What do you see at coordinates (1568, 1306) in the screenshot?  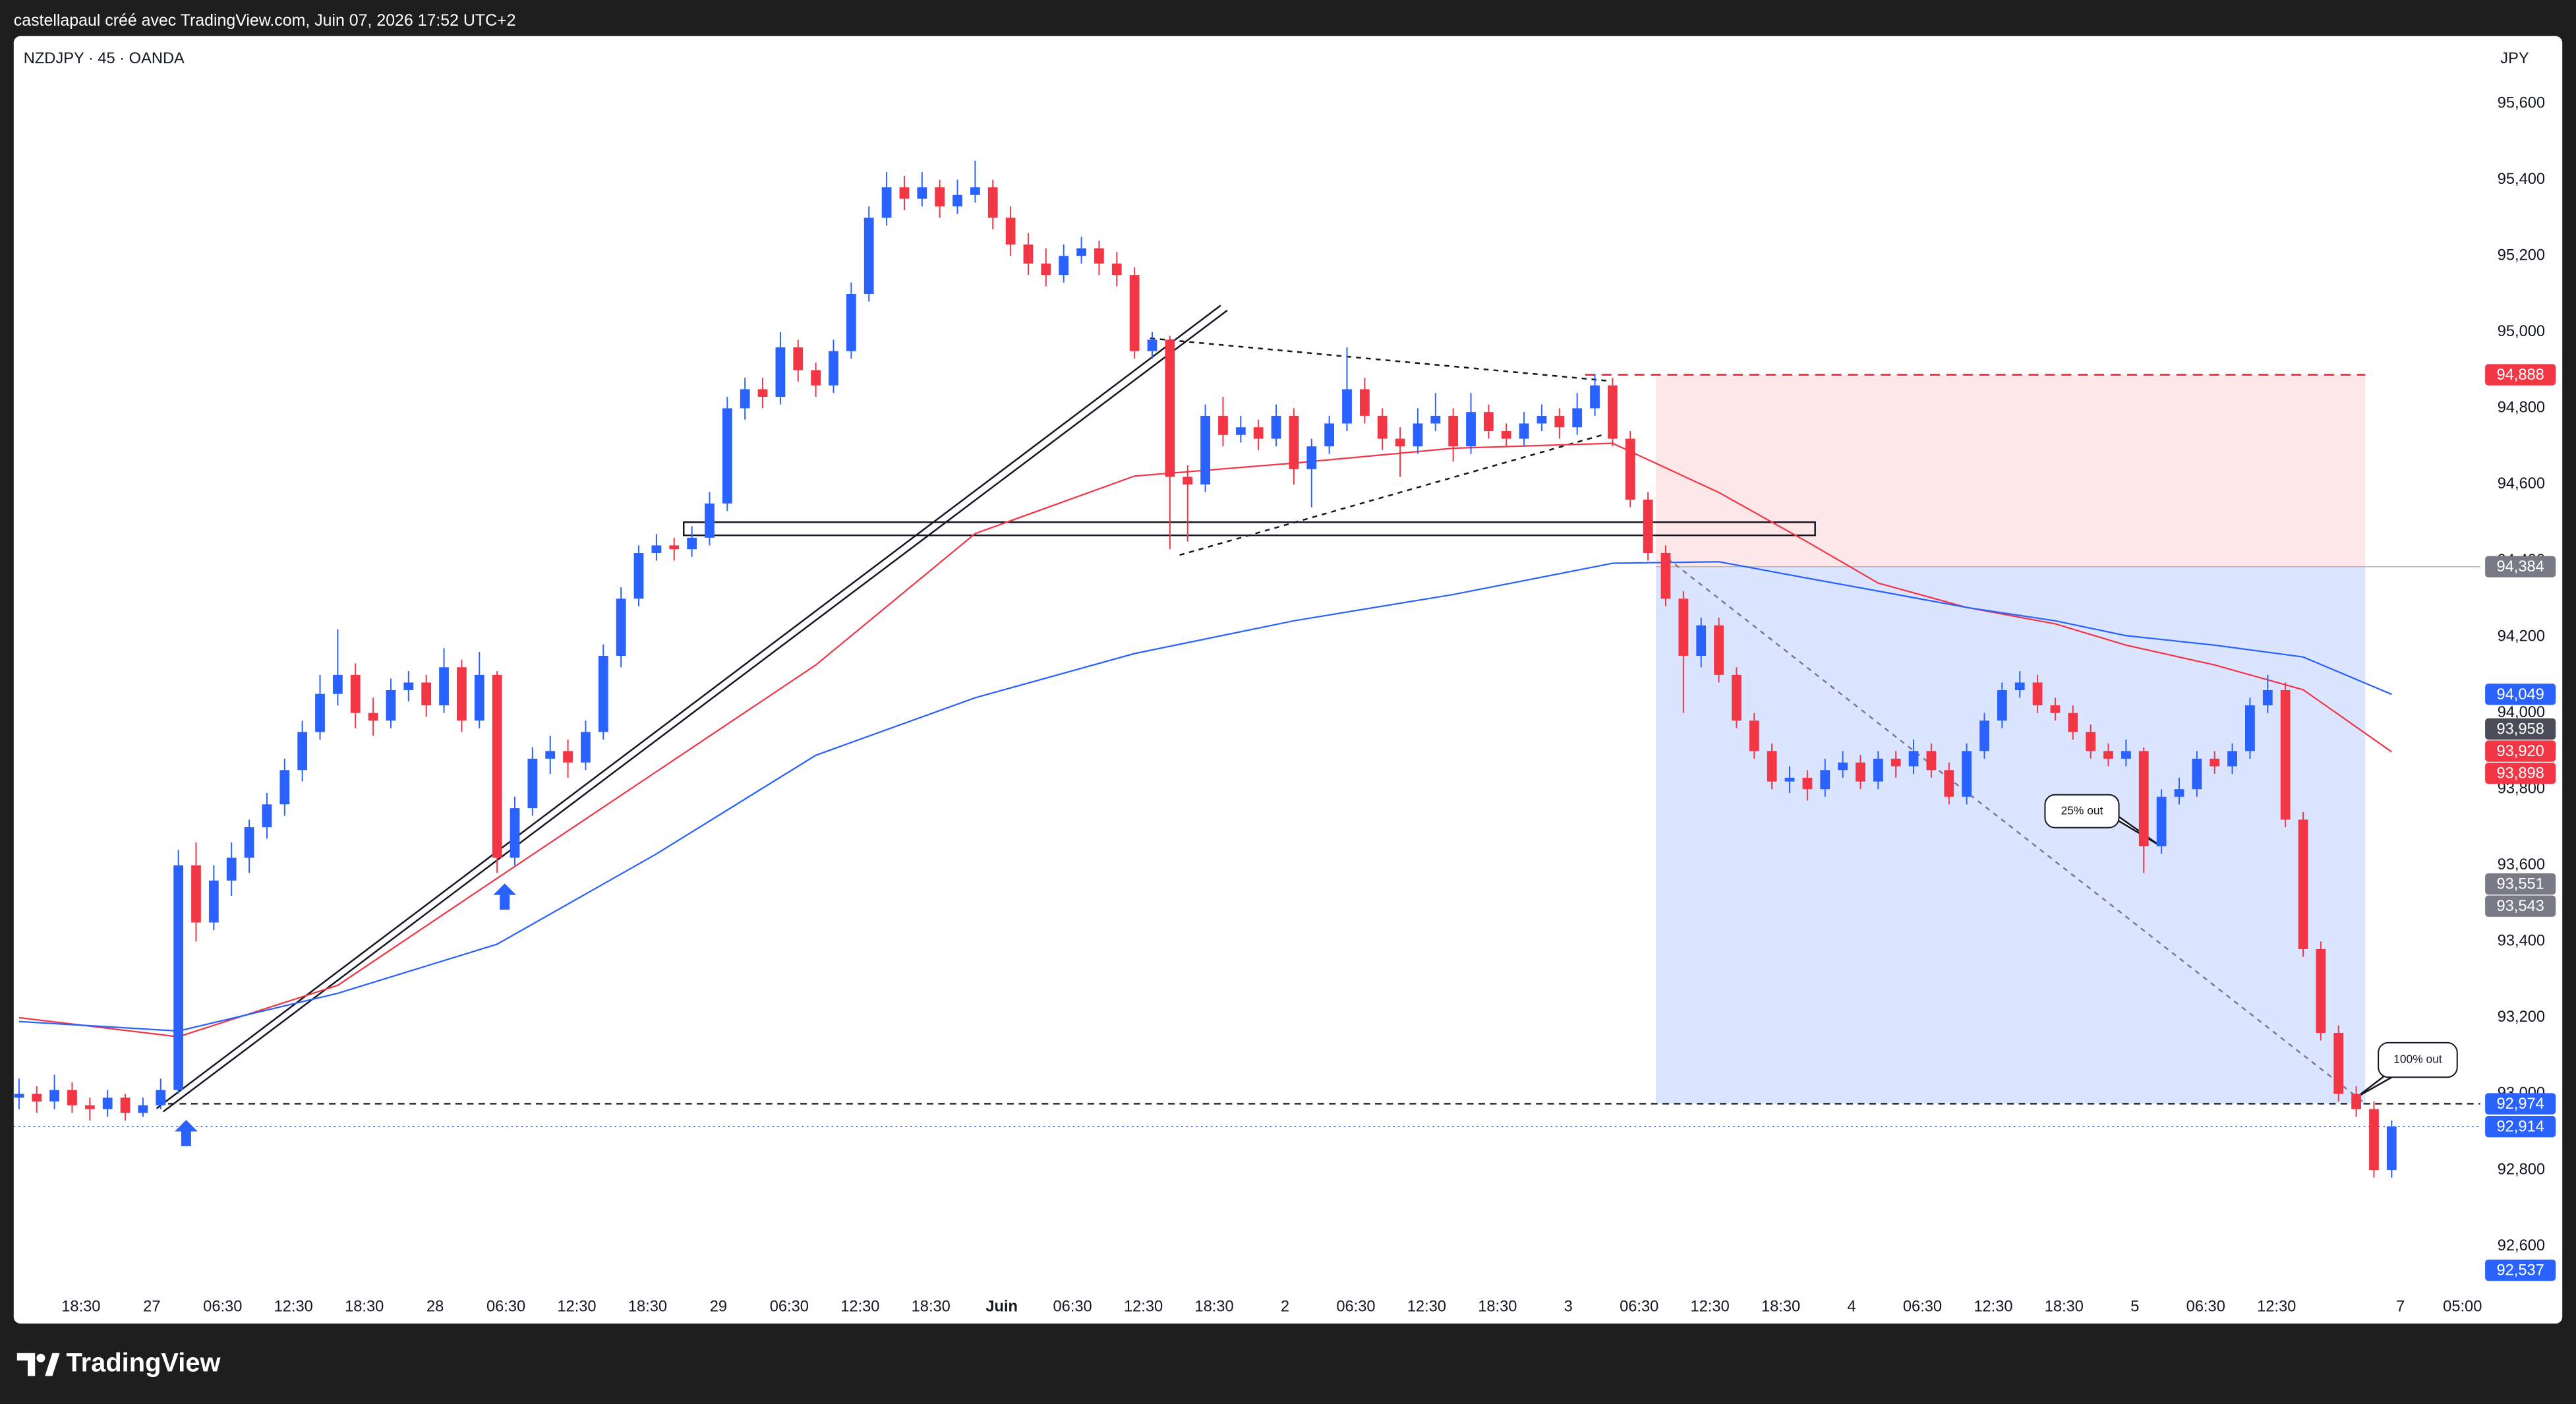 I see `x-tick-label: 3` at bounding box center [1568, 1306].